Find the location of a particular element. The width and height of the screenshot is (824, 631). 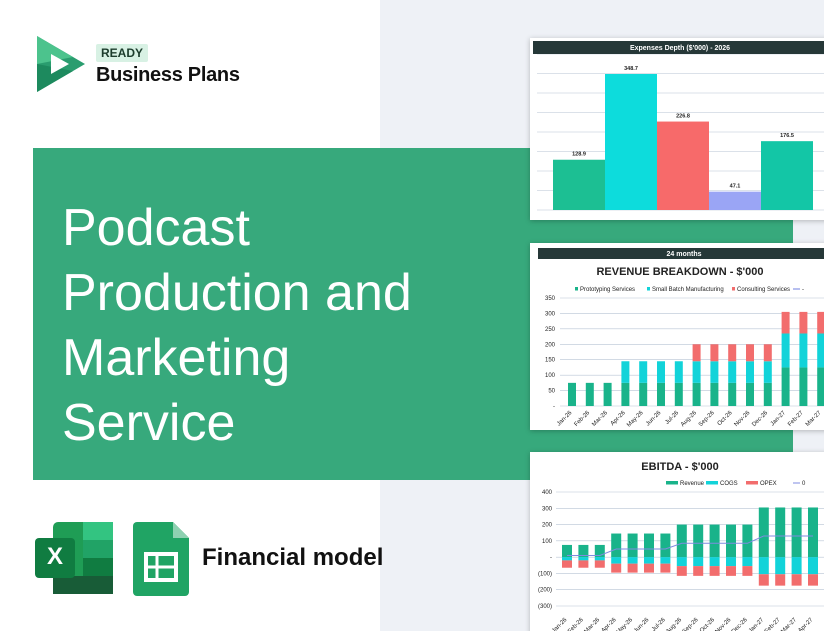

x-tick-label: May-26 is located at coordinates (635, 419).